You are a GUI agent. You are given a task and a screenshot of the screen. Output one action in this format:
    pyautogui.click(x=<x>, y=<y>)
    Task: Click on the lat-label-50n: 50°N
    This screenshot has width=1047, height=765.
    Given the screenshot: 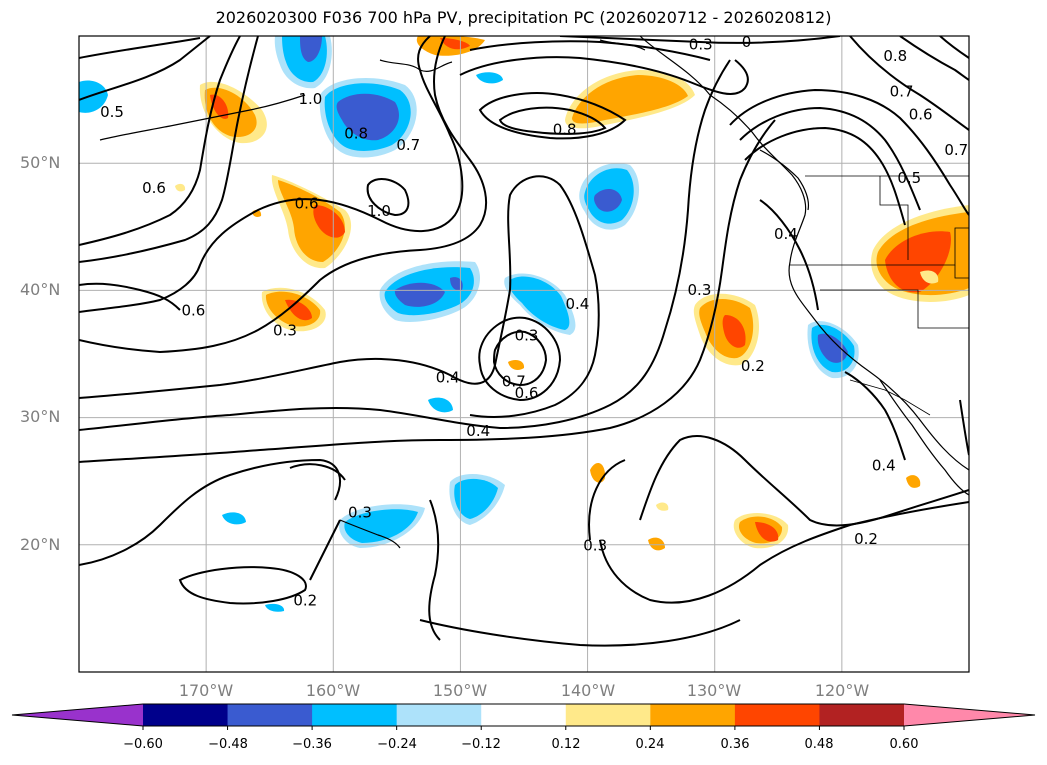 What is the action you would take?
    pyautogui.click(x=40, y=162)
    